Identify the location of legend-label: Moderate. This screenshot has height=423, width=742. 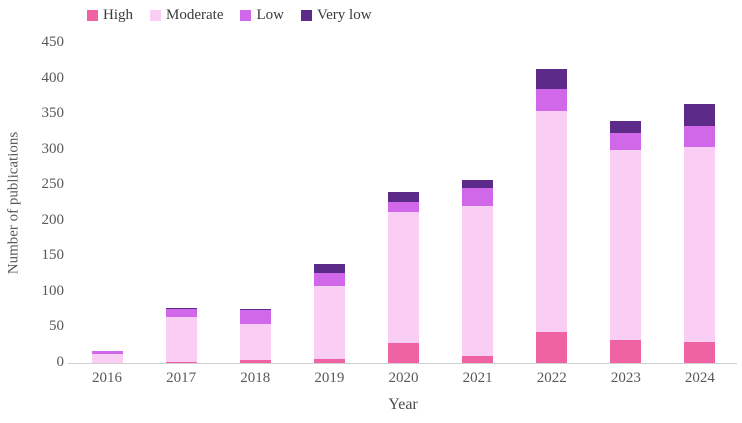
(195, 15).